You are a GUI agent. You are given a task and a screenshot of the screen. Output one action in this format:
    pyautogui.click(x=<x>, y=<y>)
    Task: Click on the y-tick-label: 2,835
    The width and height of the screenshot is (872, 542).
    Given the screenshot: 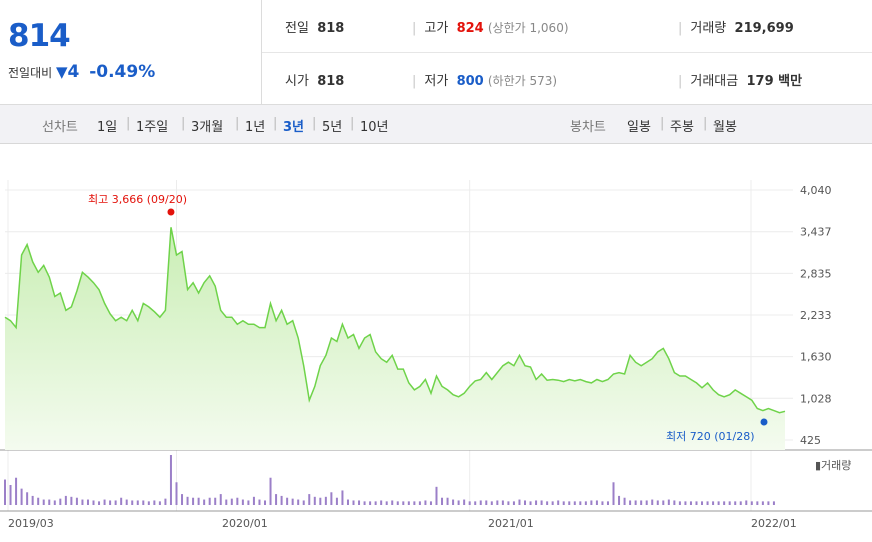 What is the action you would take?
    pyautogui.click(x=816, y=273)
    